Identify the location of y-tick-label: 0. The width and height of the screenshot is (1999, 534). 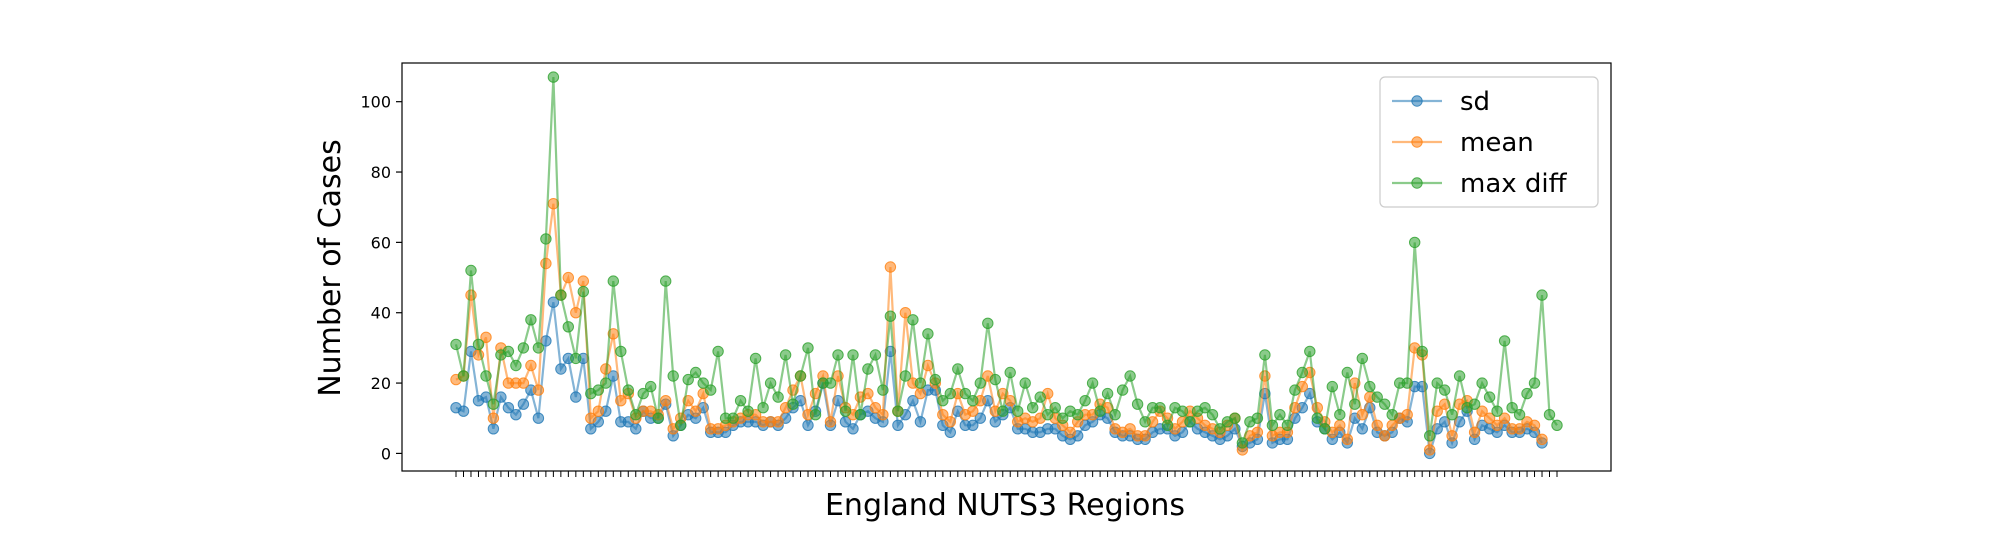
(386, 453).